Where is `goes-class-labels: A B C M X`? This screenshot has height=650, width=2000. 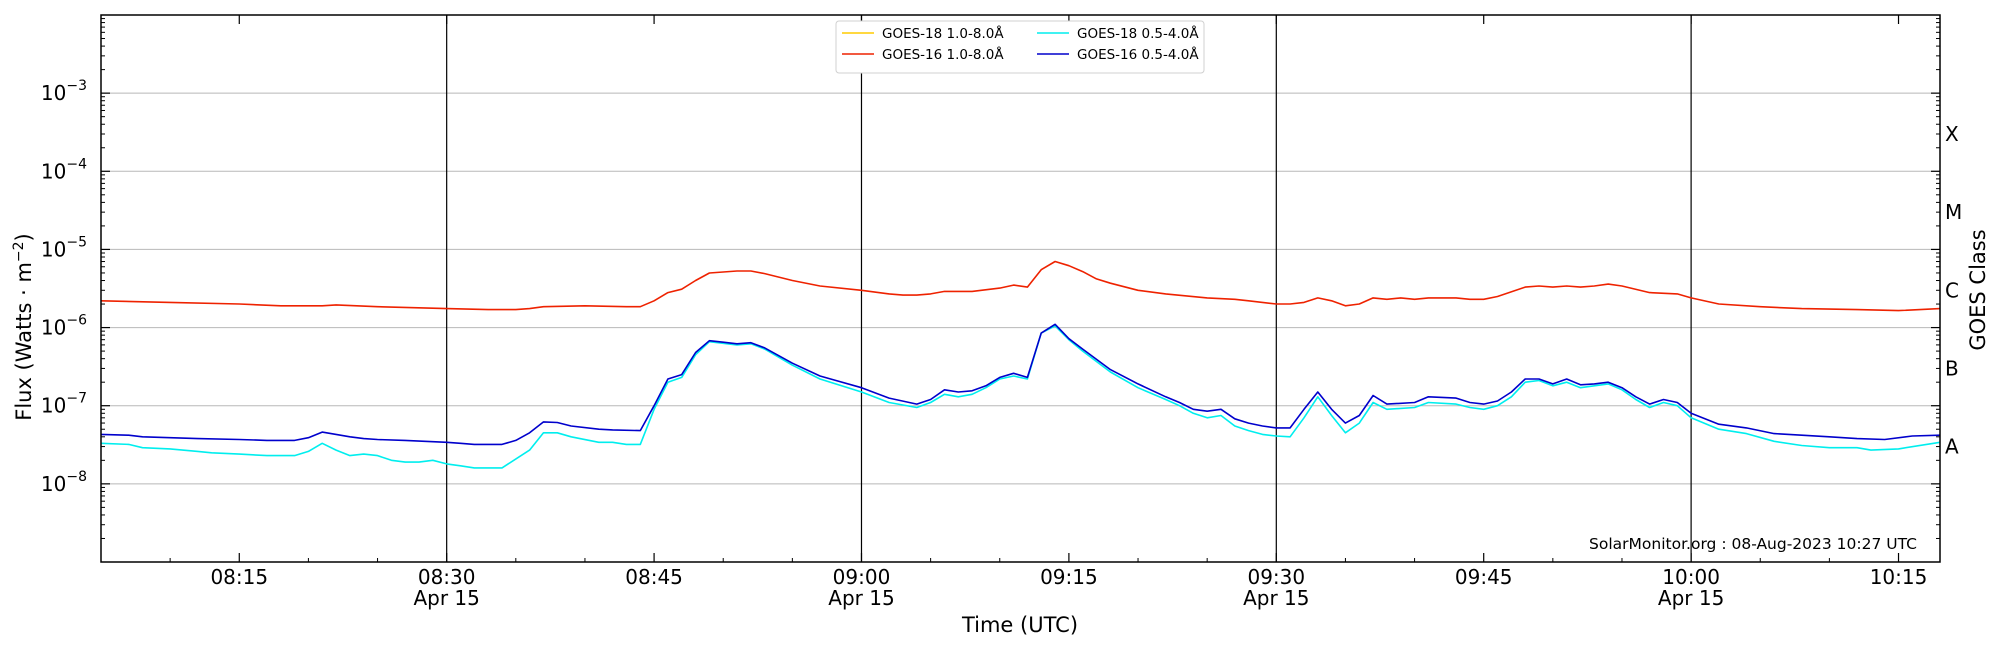
goes-class-labels: A B C M X is located at coordinates (1953, 290).